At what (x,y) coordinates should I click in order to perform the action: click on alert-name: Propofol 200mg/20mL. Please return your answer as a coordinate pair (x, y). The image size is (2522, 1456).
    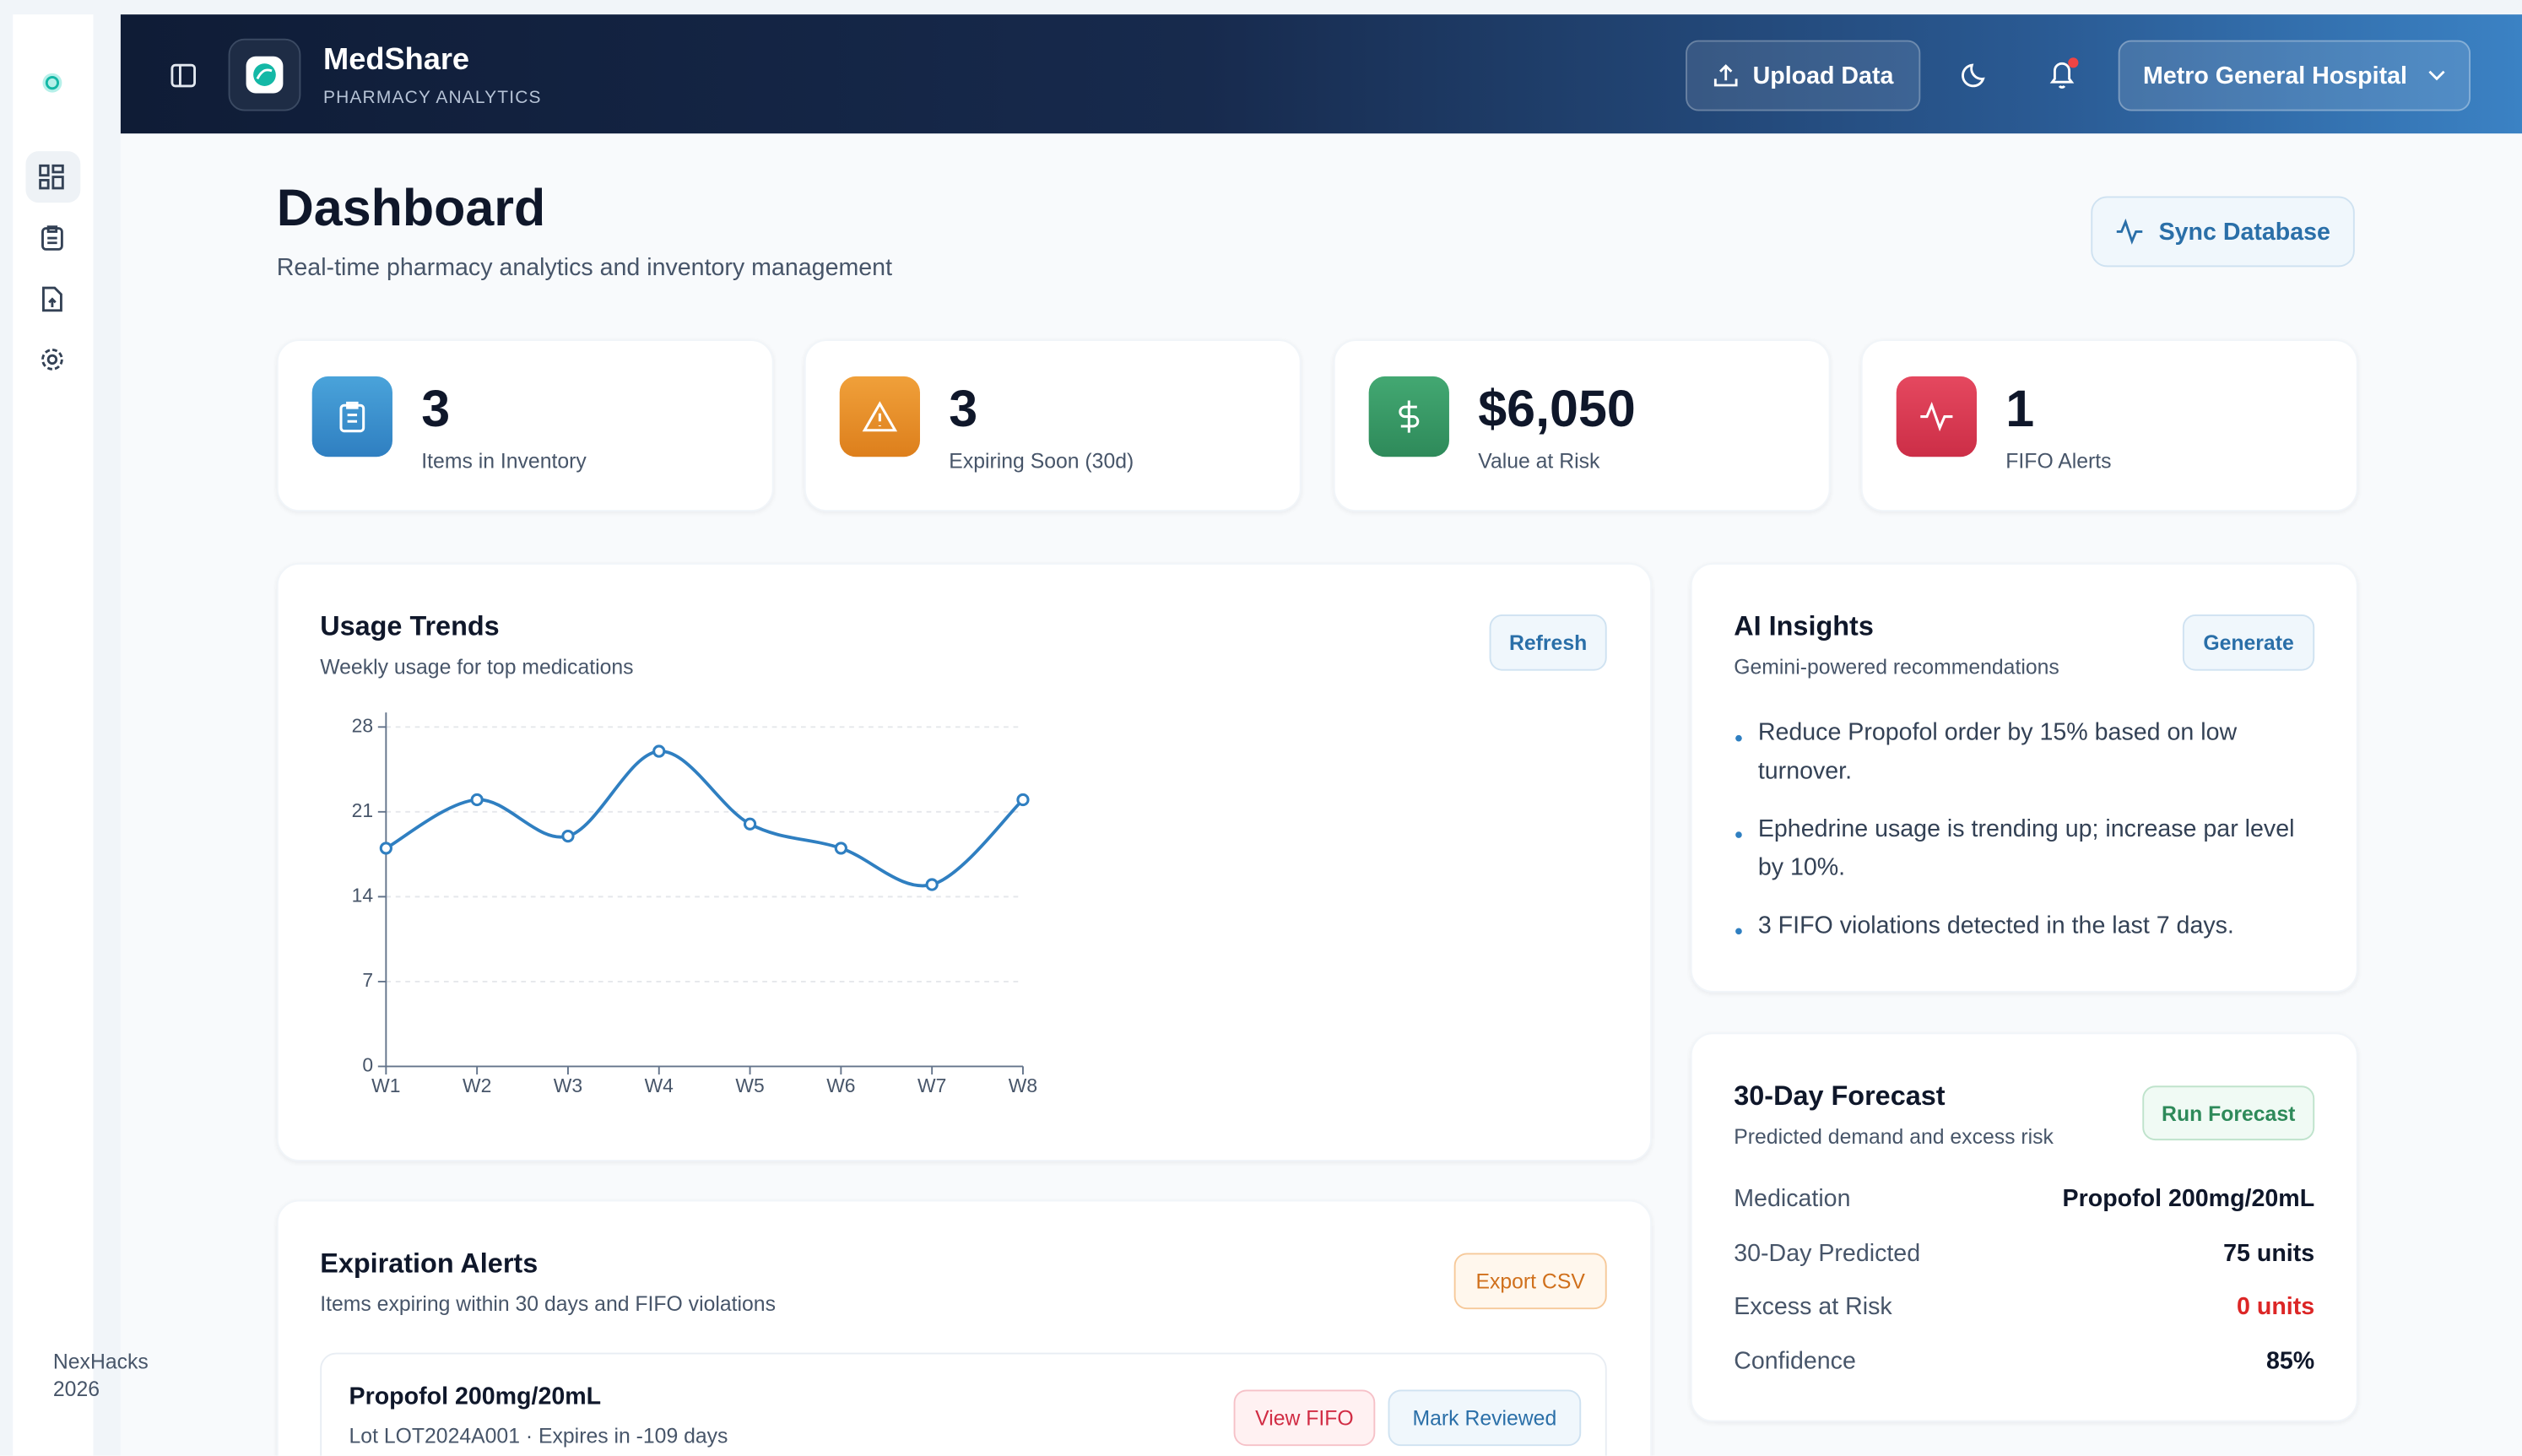
    Looking at the image, I should click on (475, 1397).